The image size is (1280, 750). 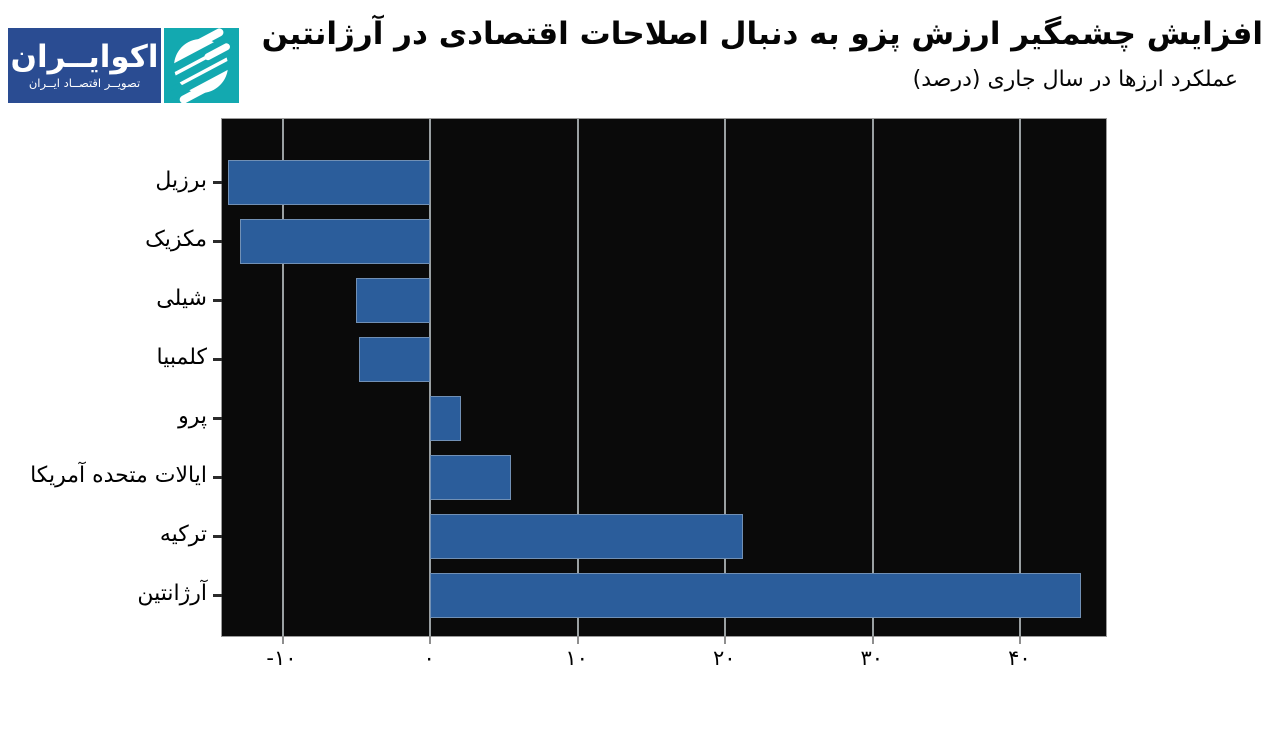 I want to click on y-tick-mark-chile, so click(x=217, y=300).